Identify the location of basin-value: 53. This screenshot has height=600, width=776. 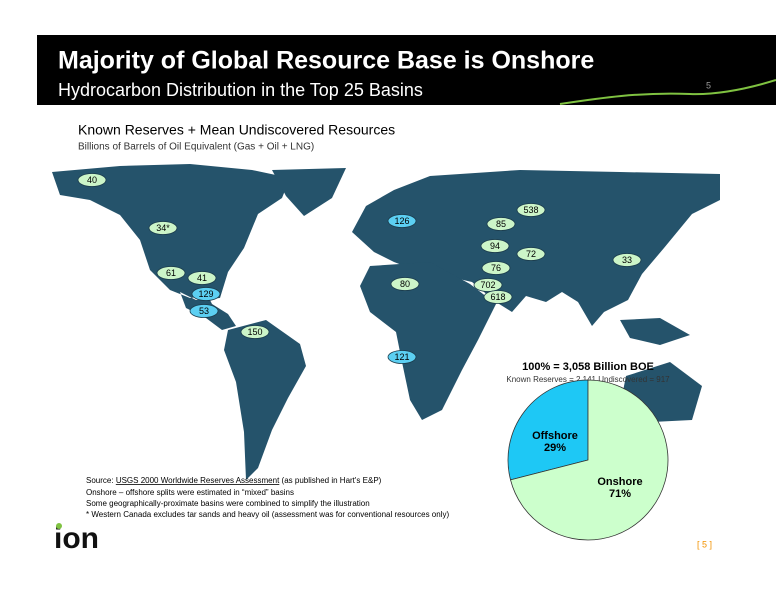
(204, 311).